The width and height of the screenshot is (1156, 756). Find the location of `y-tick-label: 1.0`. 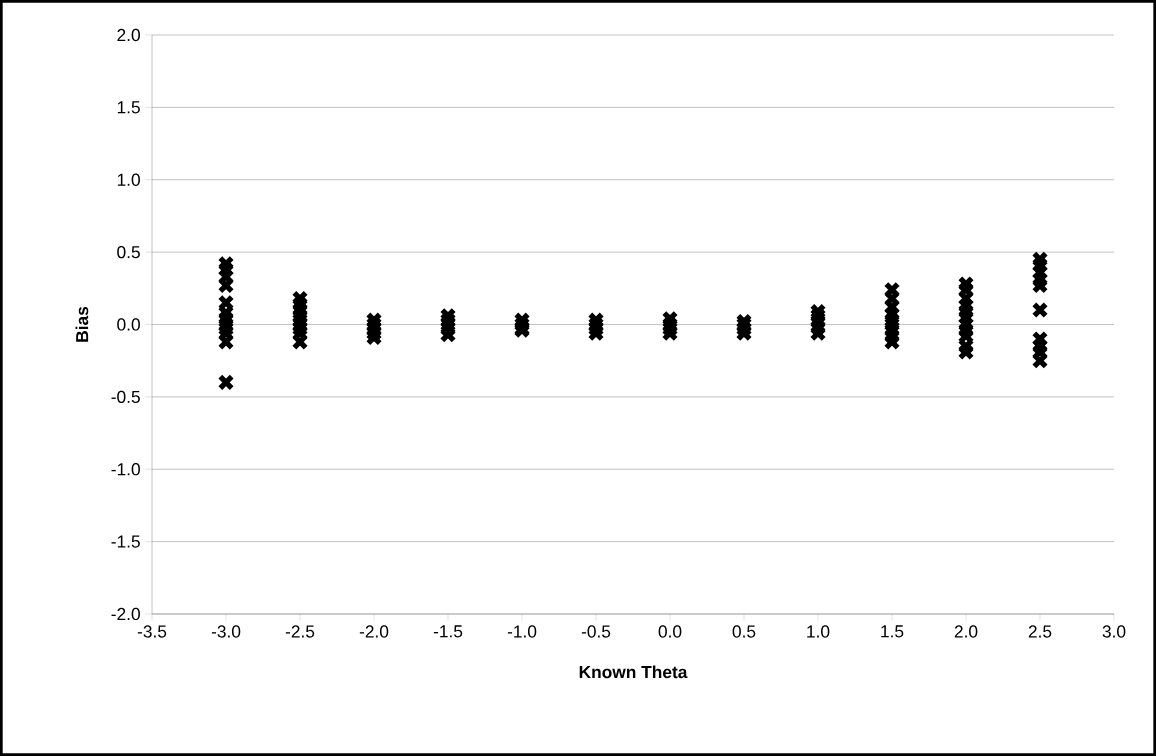

y-tick-label: 1.0 is located at coordinates (128, 179).